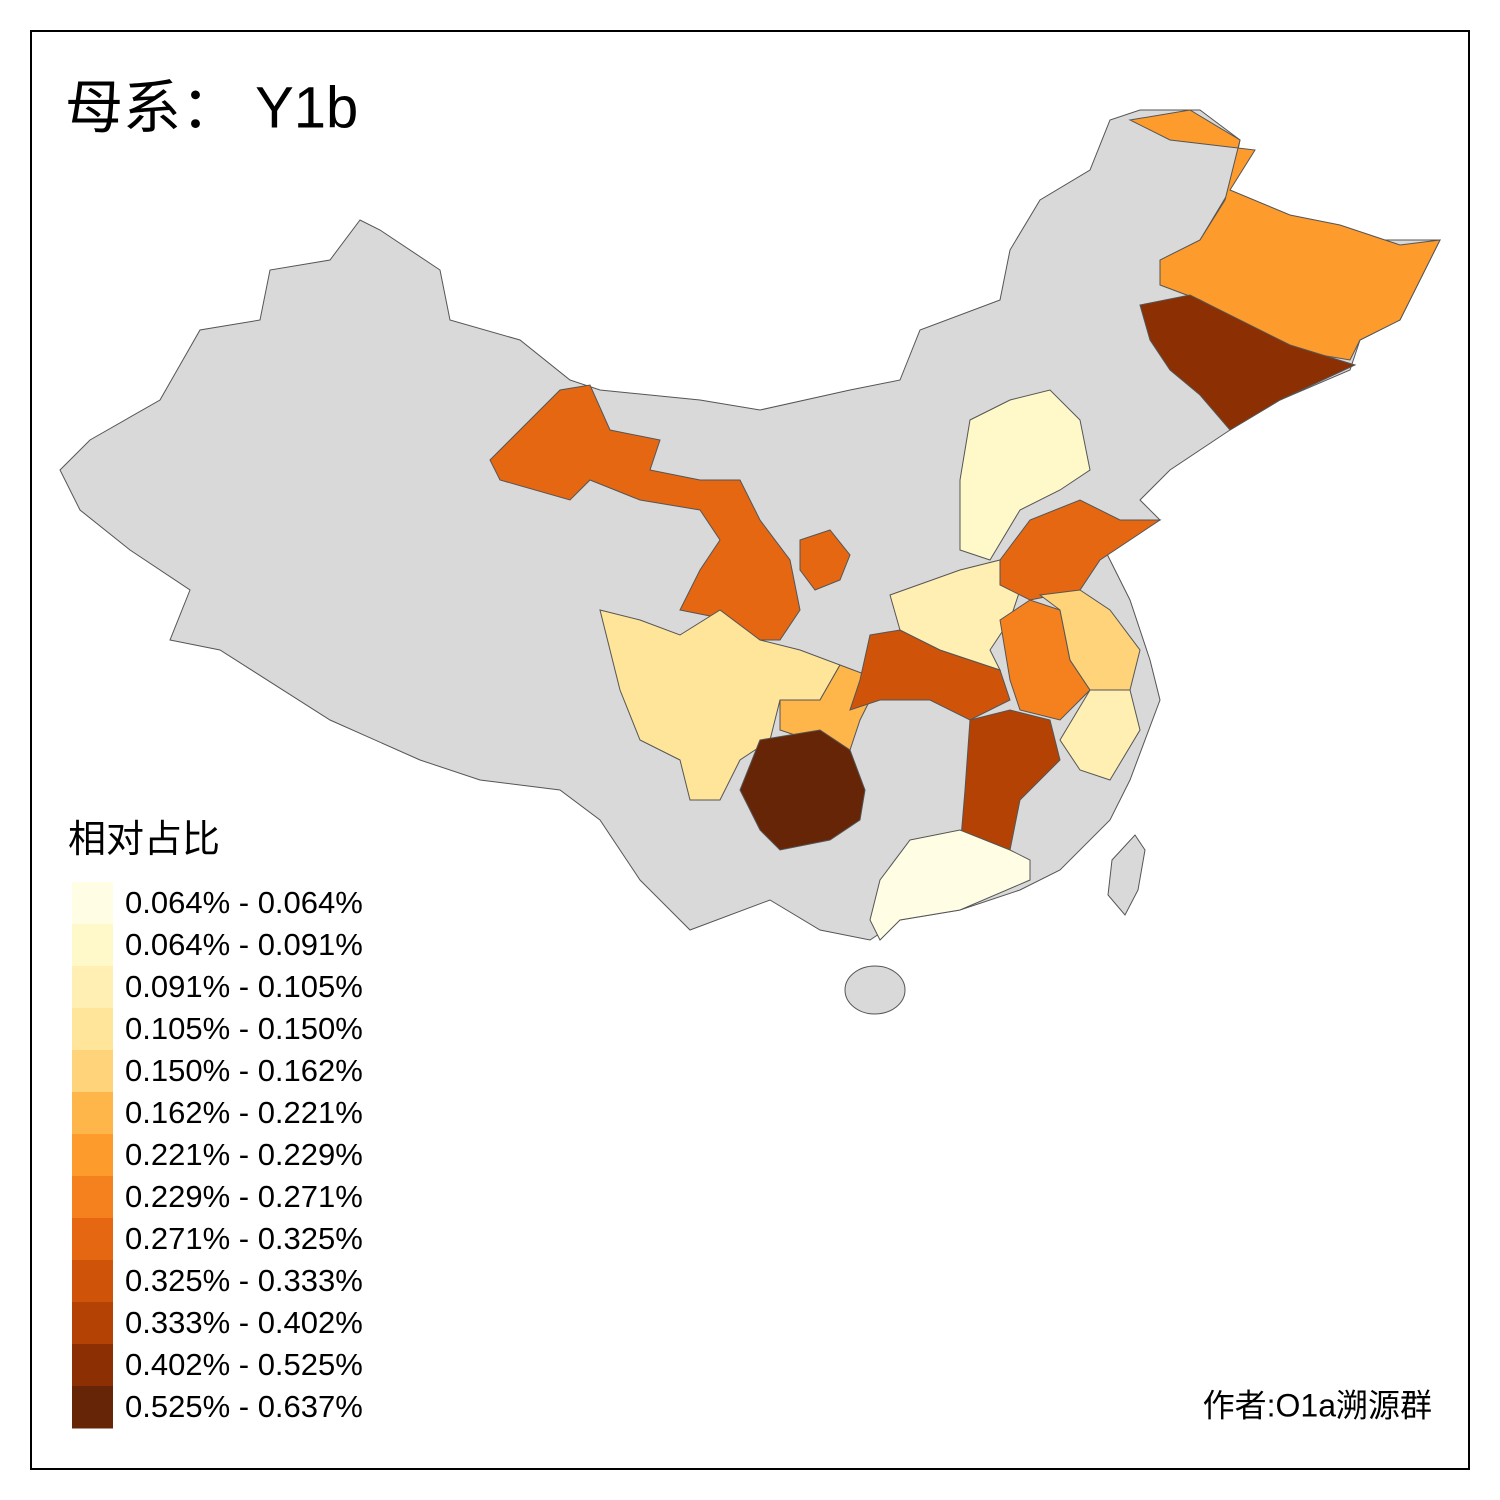  Describe the element at coordinates (244, 1196) in the screenshot. I see `legend-label: 0.229% - 0.271%` at that location.